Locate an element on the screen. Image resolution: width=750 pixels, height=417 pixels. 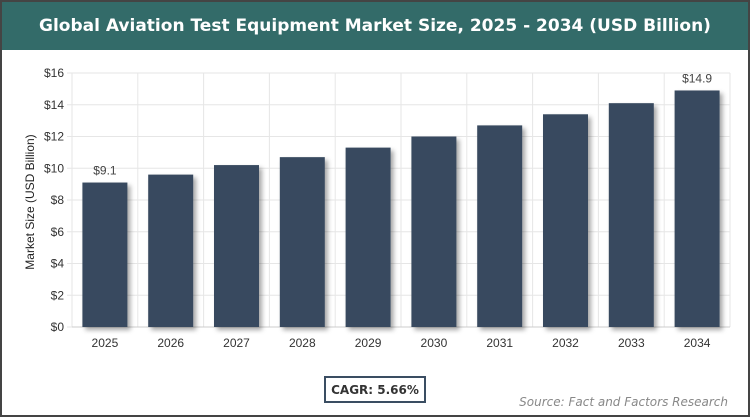
y-axis-label: Market Size (USD Billion) is located at coordinates (30, 201).